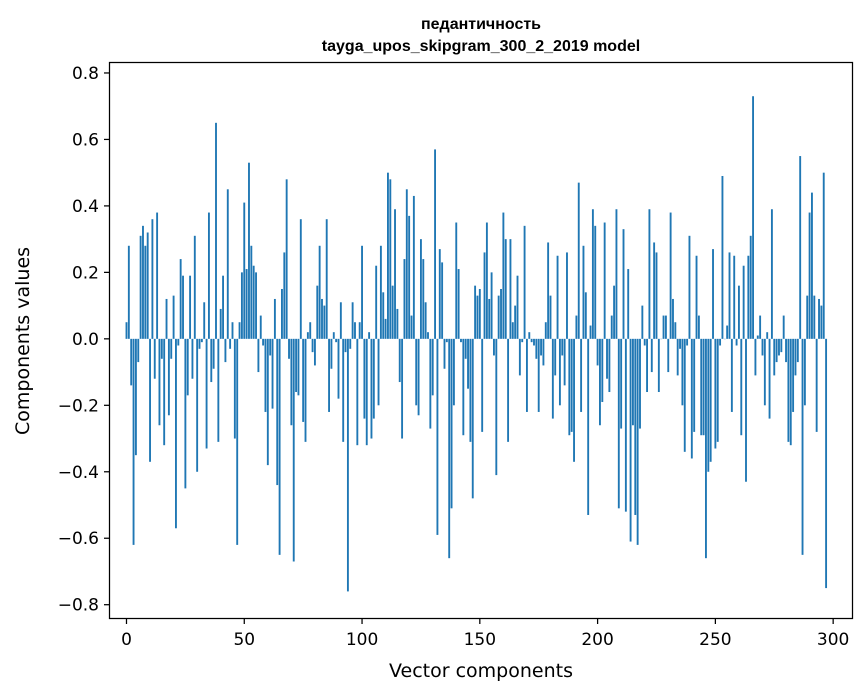 The width and height of the screenshot is (867, 696). Describe the element at coordinates (85, 207) in the screenshot. I see `y-tick-label: 0.4` at that location.